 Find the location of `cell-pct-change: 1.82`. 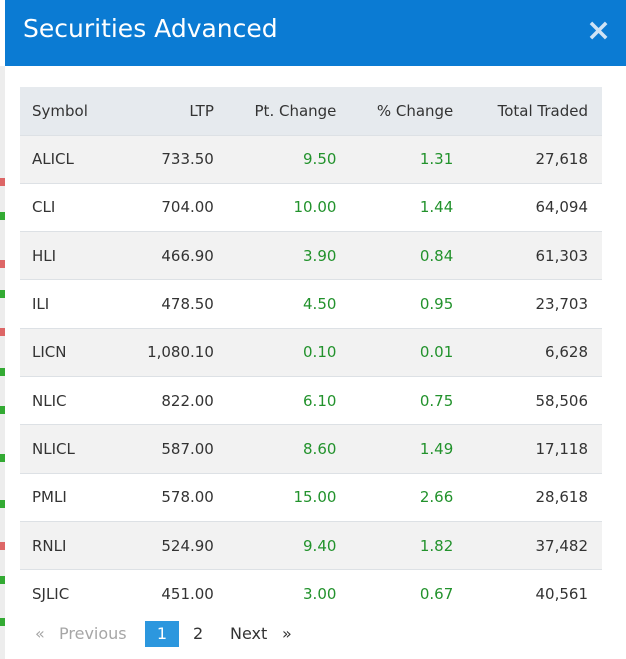

cell-pct-change: 1.82 is located at coordinates (436, 545).